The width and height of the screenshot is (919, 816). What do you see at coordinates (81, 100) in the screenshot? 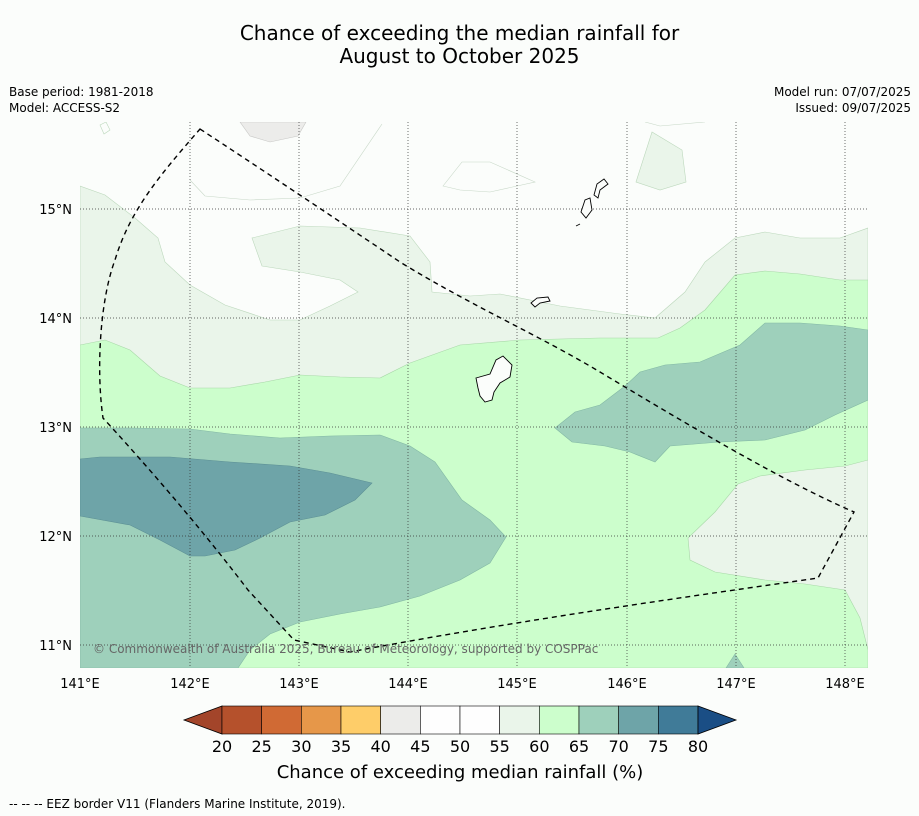
I see `meta-left: Base period: 1981-2018 Model: ACCESS-S2` at bounding box center [81, 100].